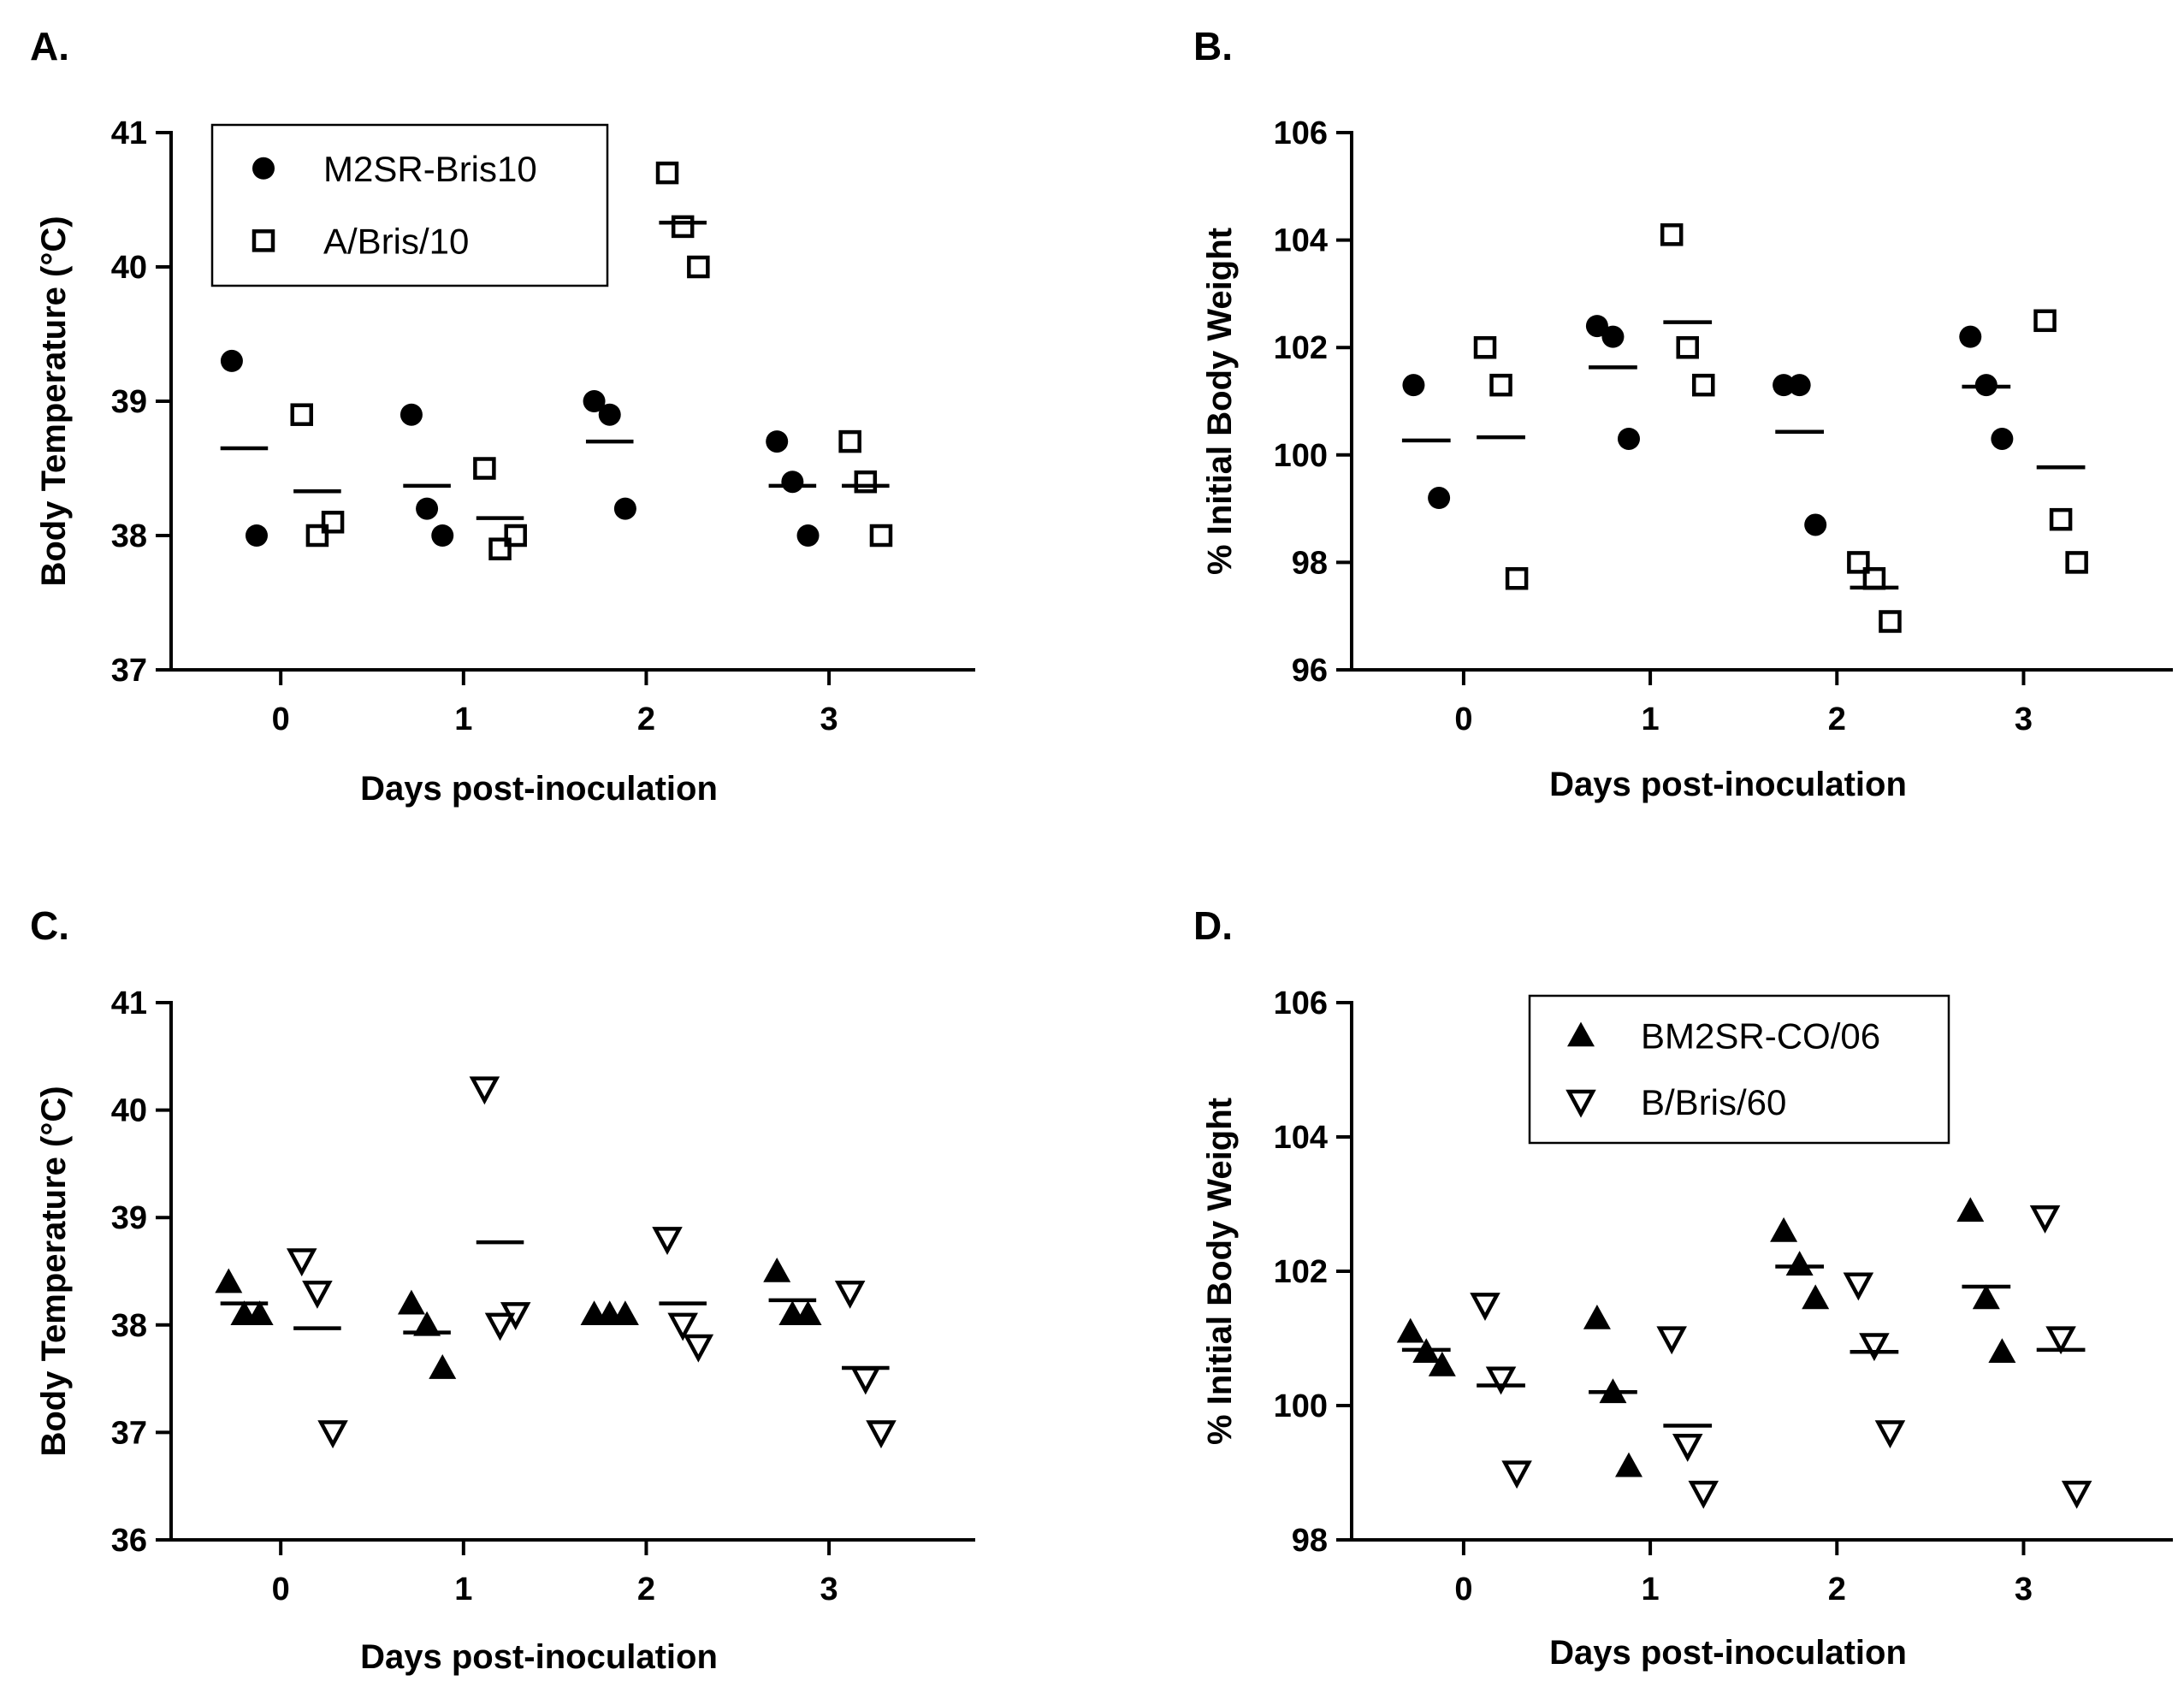 Image resolution: width=2184 pixels, height=1693 pixels. What do you see at coordinates (1310, 671) in the screenshot?
I see `y-tick-label: 96` at bounding box center [1310, 671].